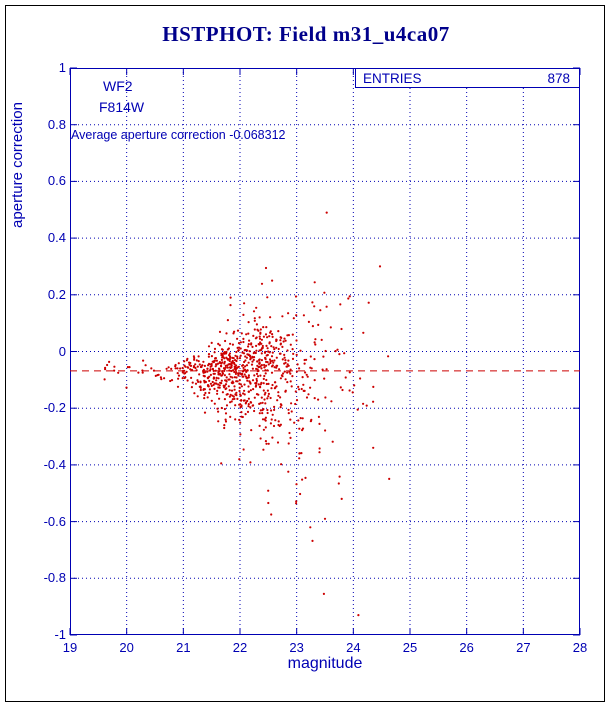 Image resolution: width=612 pixels, height=709 pixels. Describe the element at coordinates (523, 647) in the screenshot. I see `x-tick-label: 27` at that location.